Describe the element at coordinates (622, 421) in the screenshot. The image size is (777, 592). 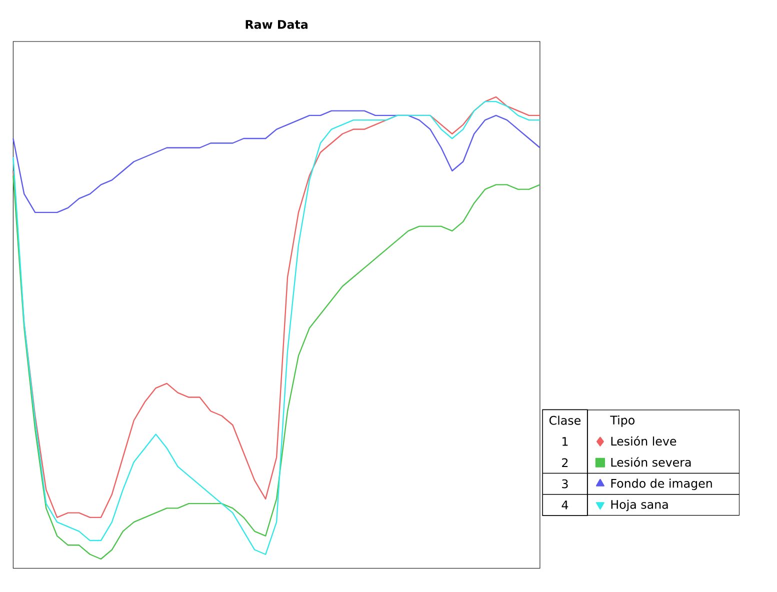
I see `text: Tipo` at that location.